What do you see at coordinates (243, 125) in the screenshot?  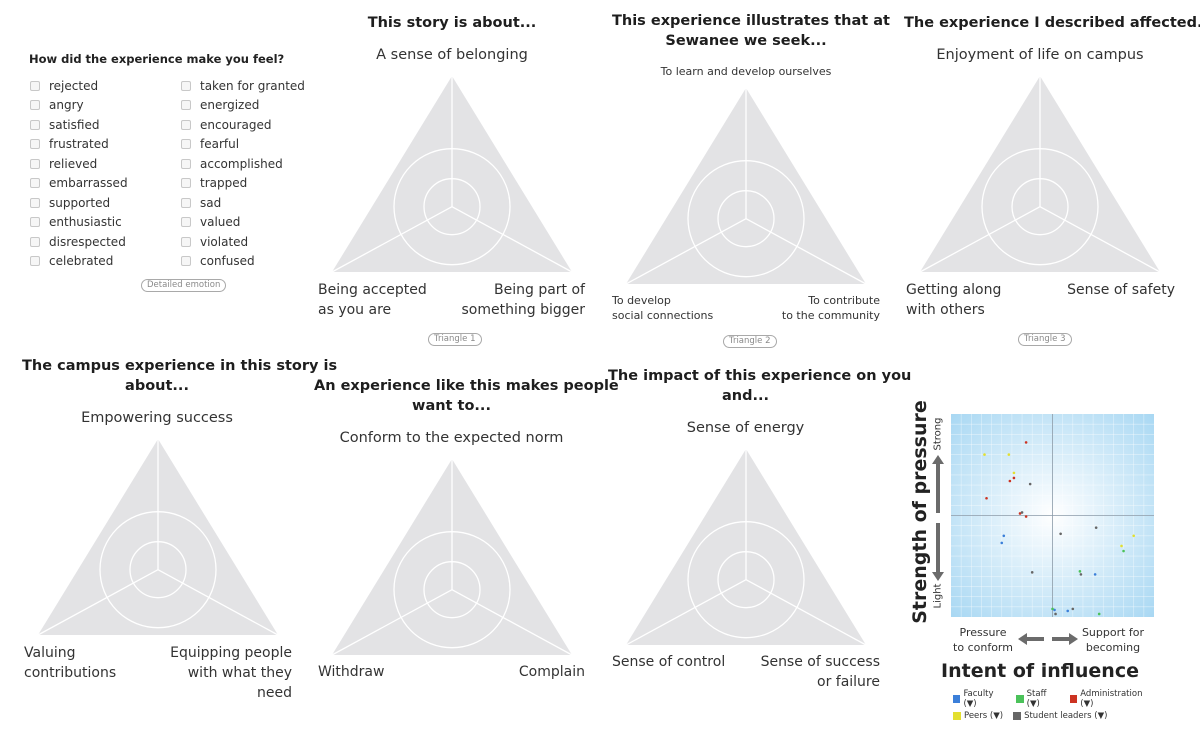 I see `emotion-option: encouraged` at bounding box center [243, 125].